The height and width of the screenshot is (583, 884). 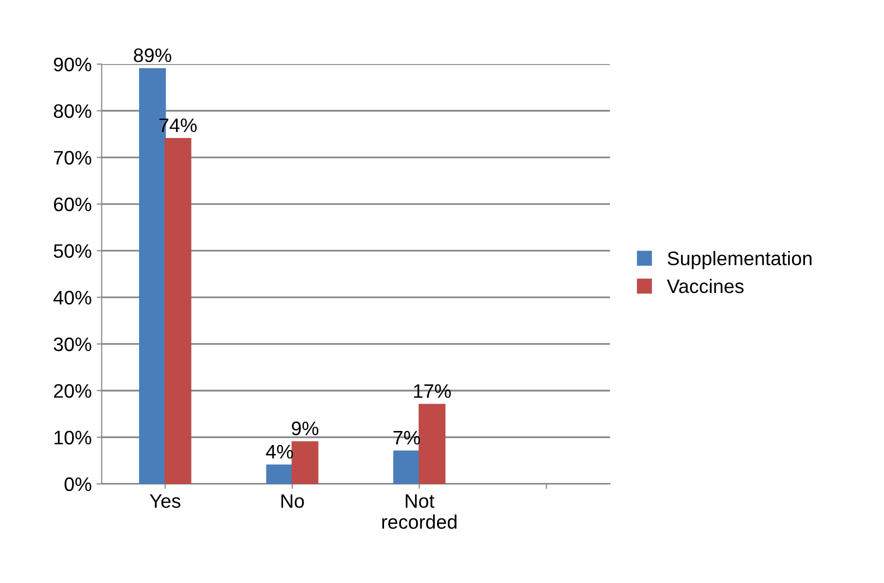 What do you see at coordinates (705, 286) in the screenshot?
I see `legend-label: Vaccines` at bounding box center [705, 286].